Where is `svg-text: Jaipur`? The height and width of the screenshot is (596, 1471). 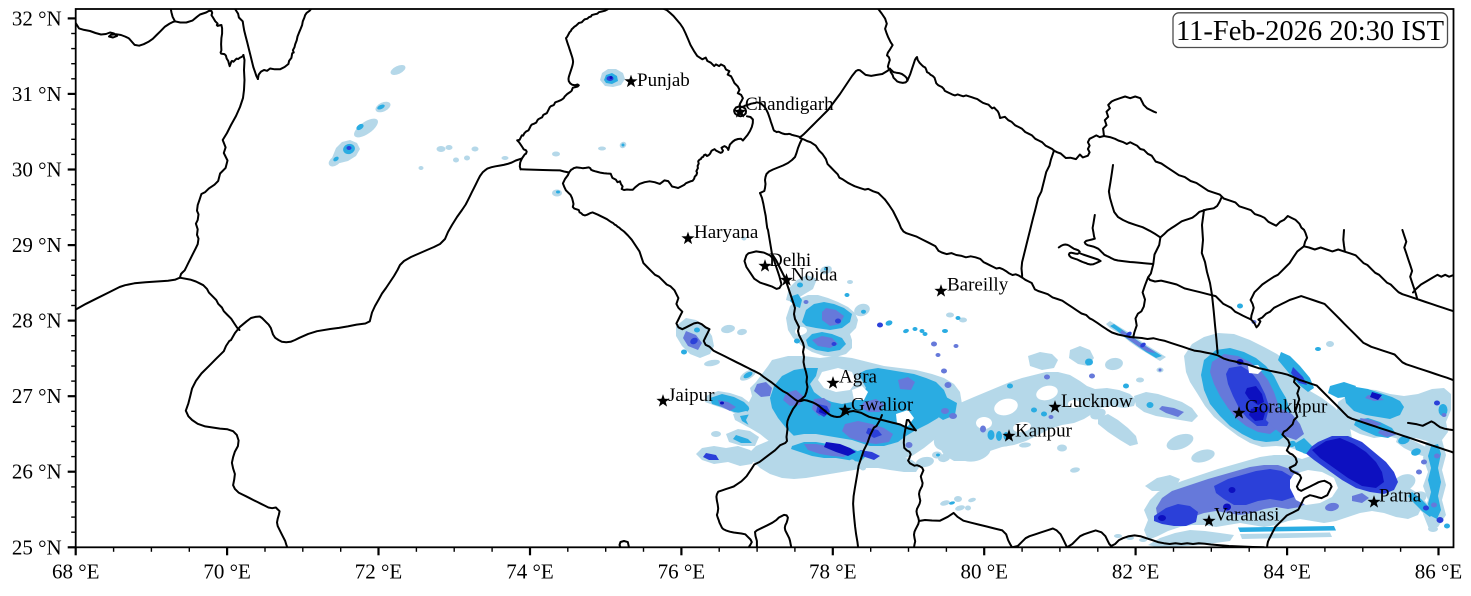 svg-text: Jaipur is located at coordinates (691, 395).